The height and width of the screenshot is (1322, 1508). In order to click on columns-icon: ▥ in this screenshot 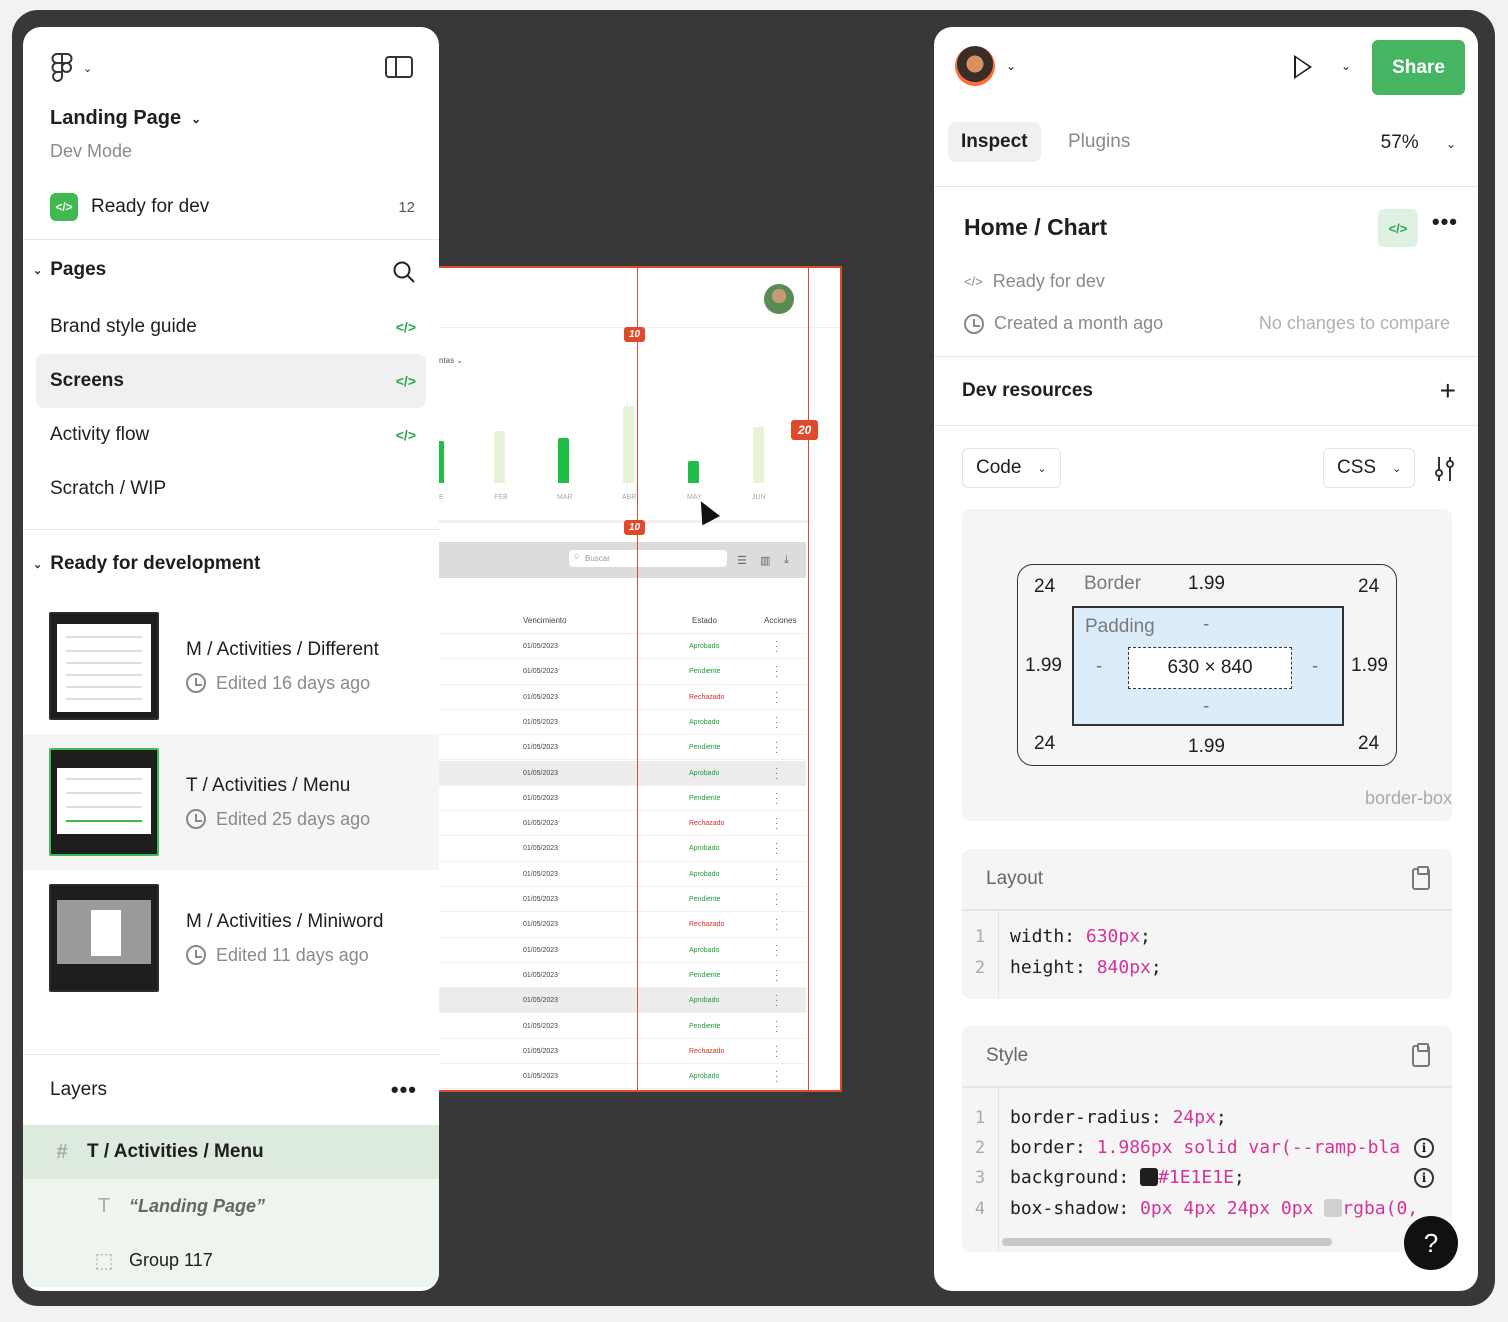, I will do `click(765, 561)`.